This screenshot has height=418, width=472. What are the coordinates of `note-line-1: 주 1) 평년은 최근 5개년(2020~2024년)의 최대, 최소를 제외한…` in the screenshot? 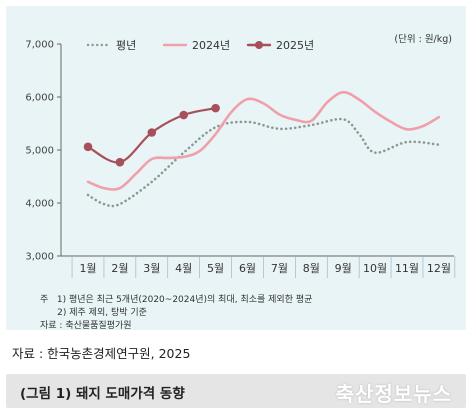 It's located at (176, 300).